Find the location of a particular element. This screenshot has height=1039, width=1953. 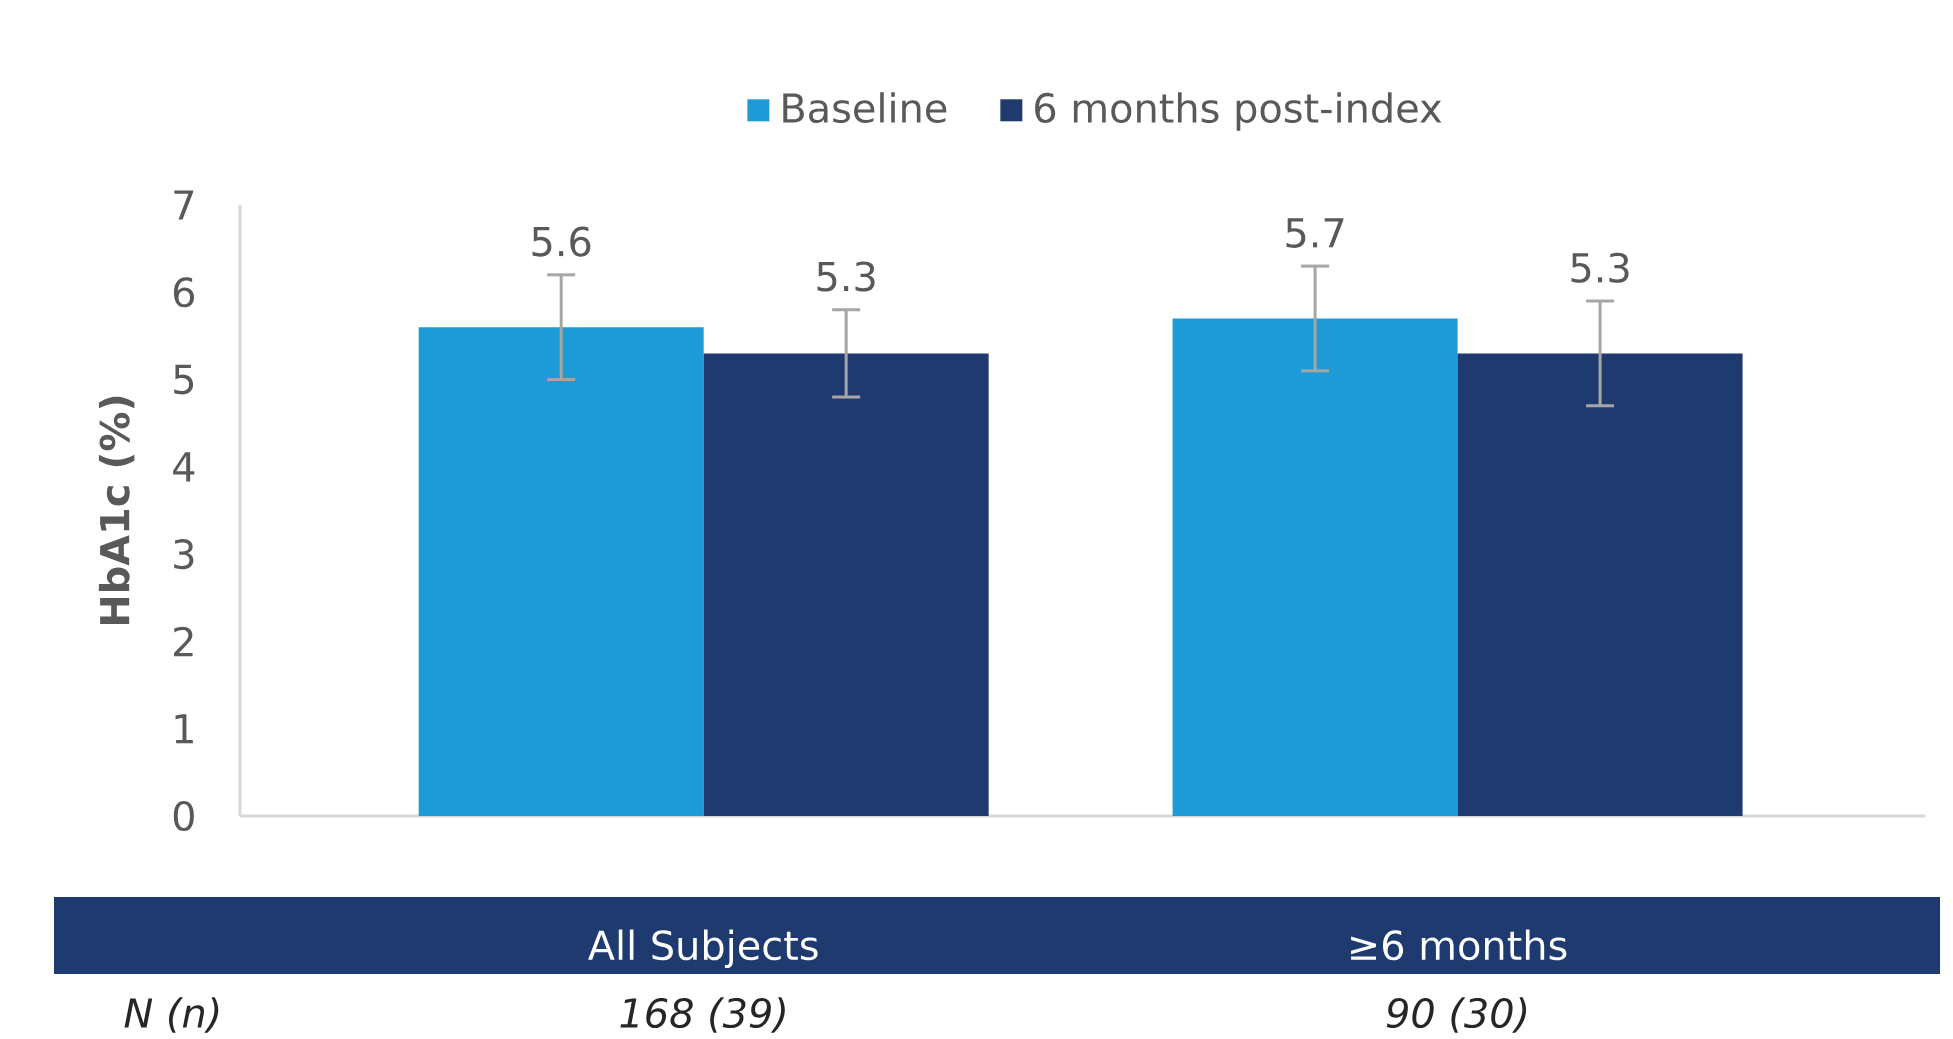

text: 90 (30) is located at coordinates (1456, 1015).